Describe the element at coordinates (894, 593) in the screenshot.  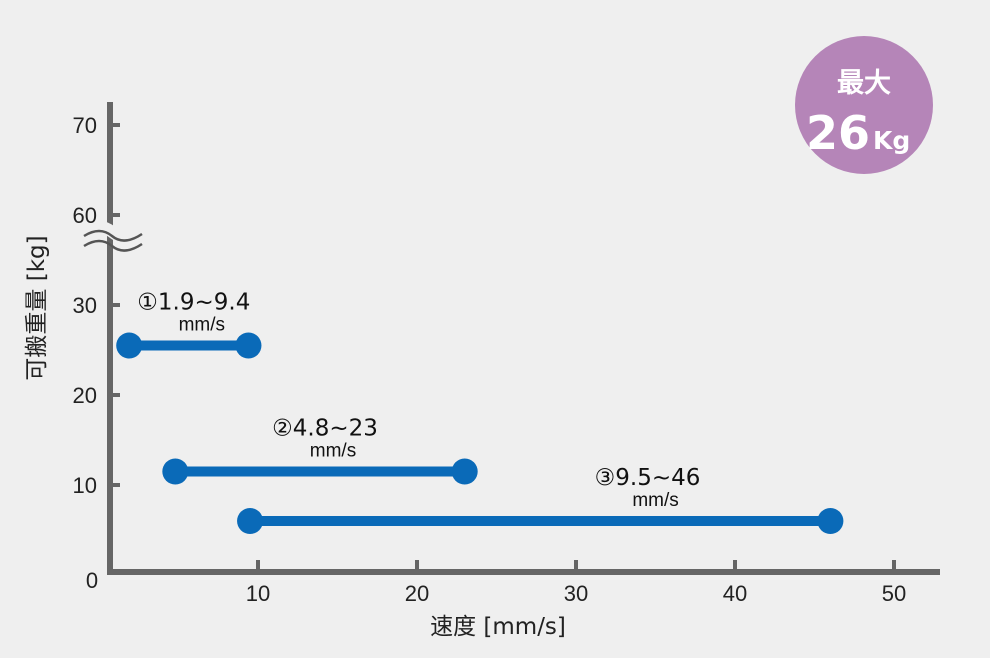
I see `x-tick-label: 50` at that location.